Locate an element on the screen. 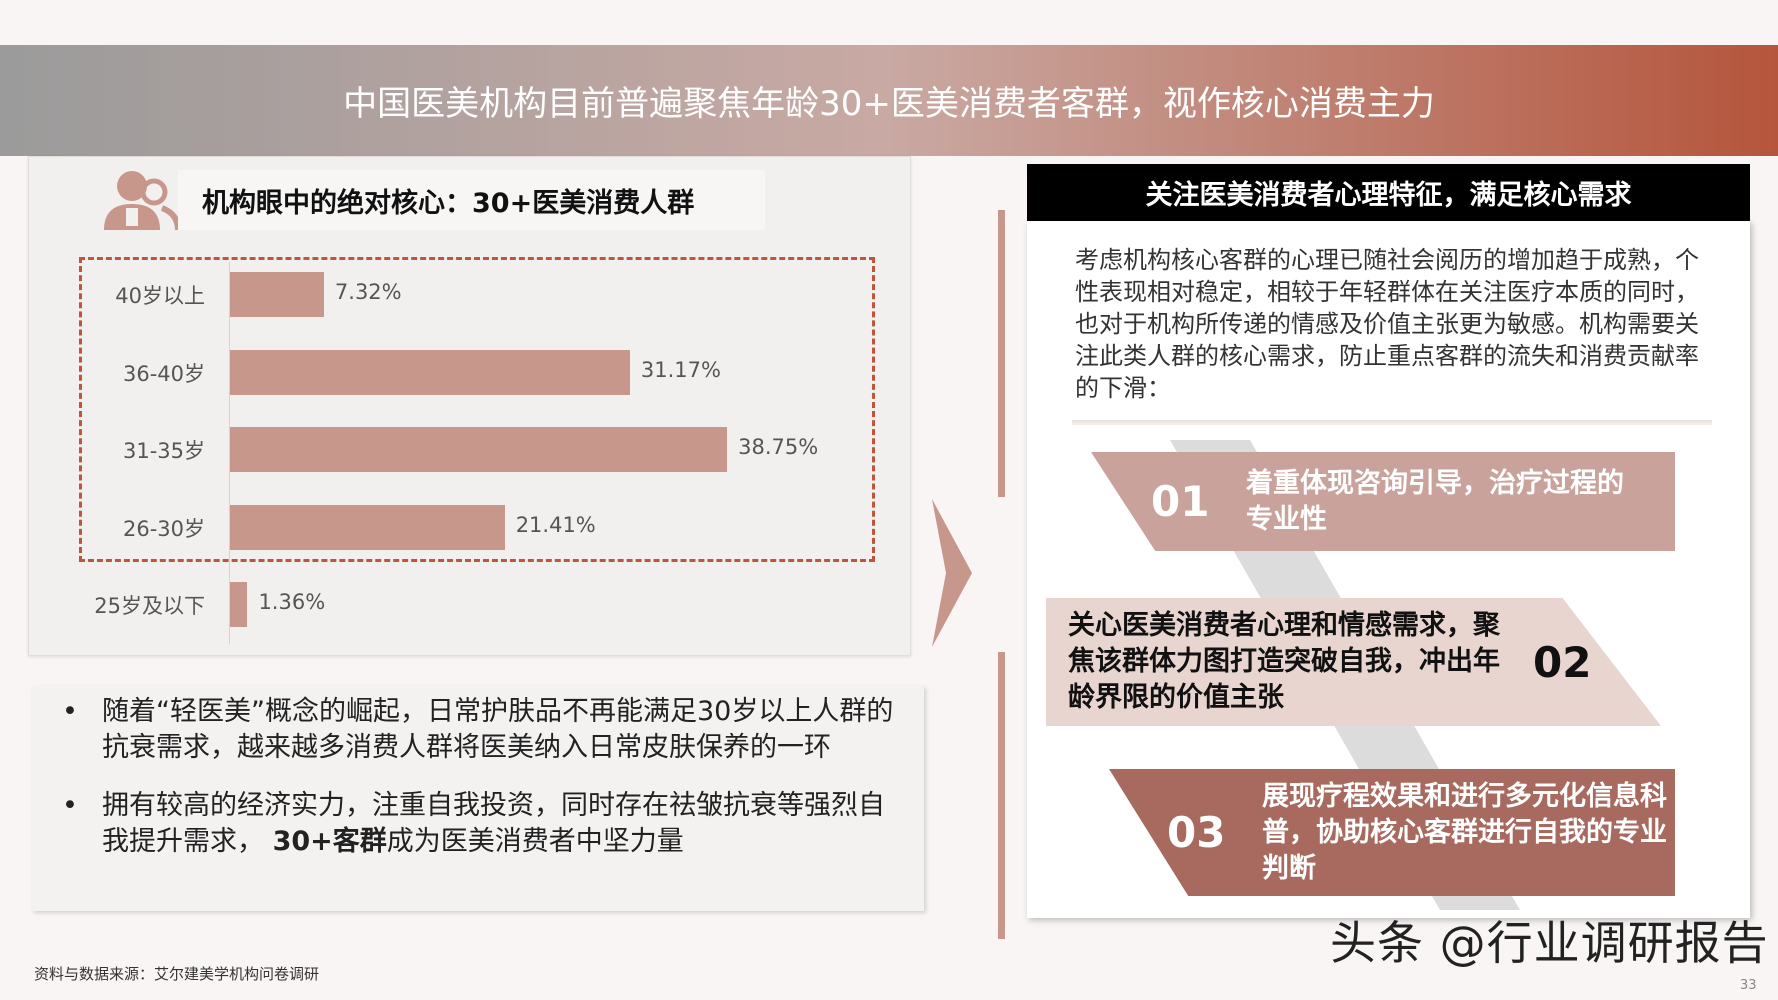  point-03: 03 展现疗程效果和进行多元化信息科普，协助核心客群进行自我的专业判断 is located at coordinates (1392, 832).